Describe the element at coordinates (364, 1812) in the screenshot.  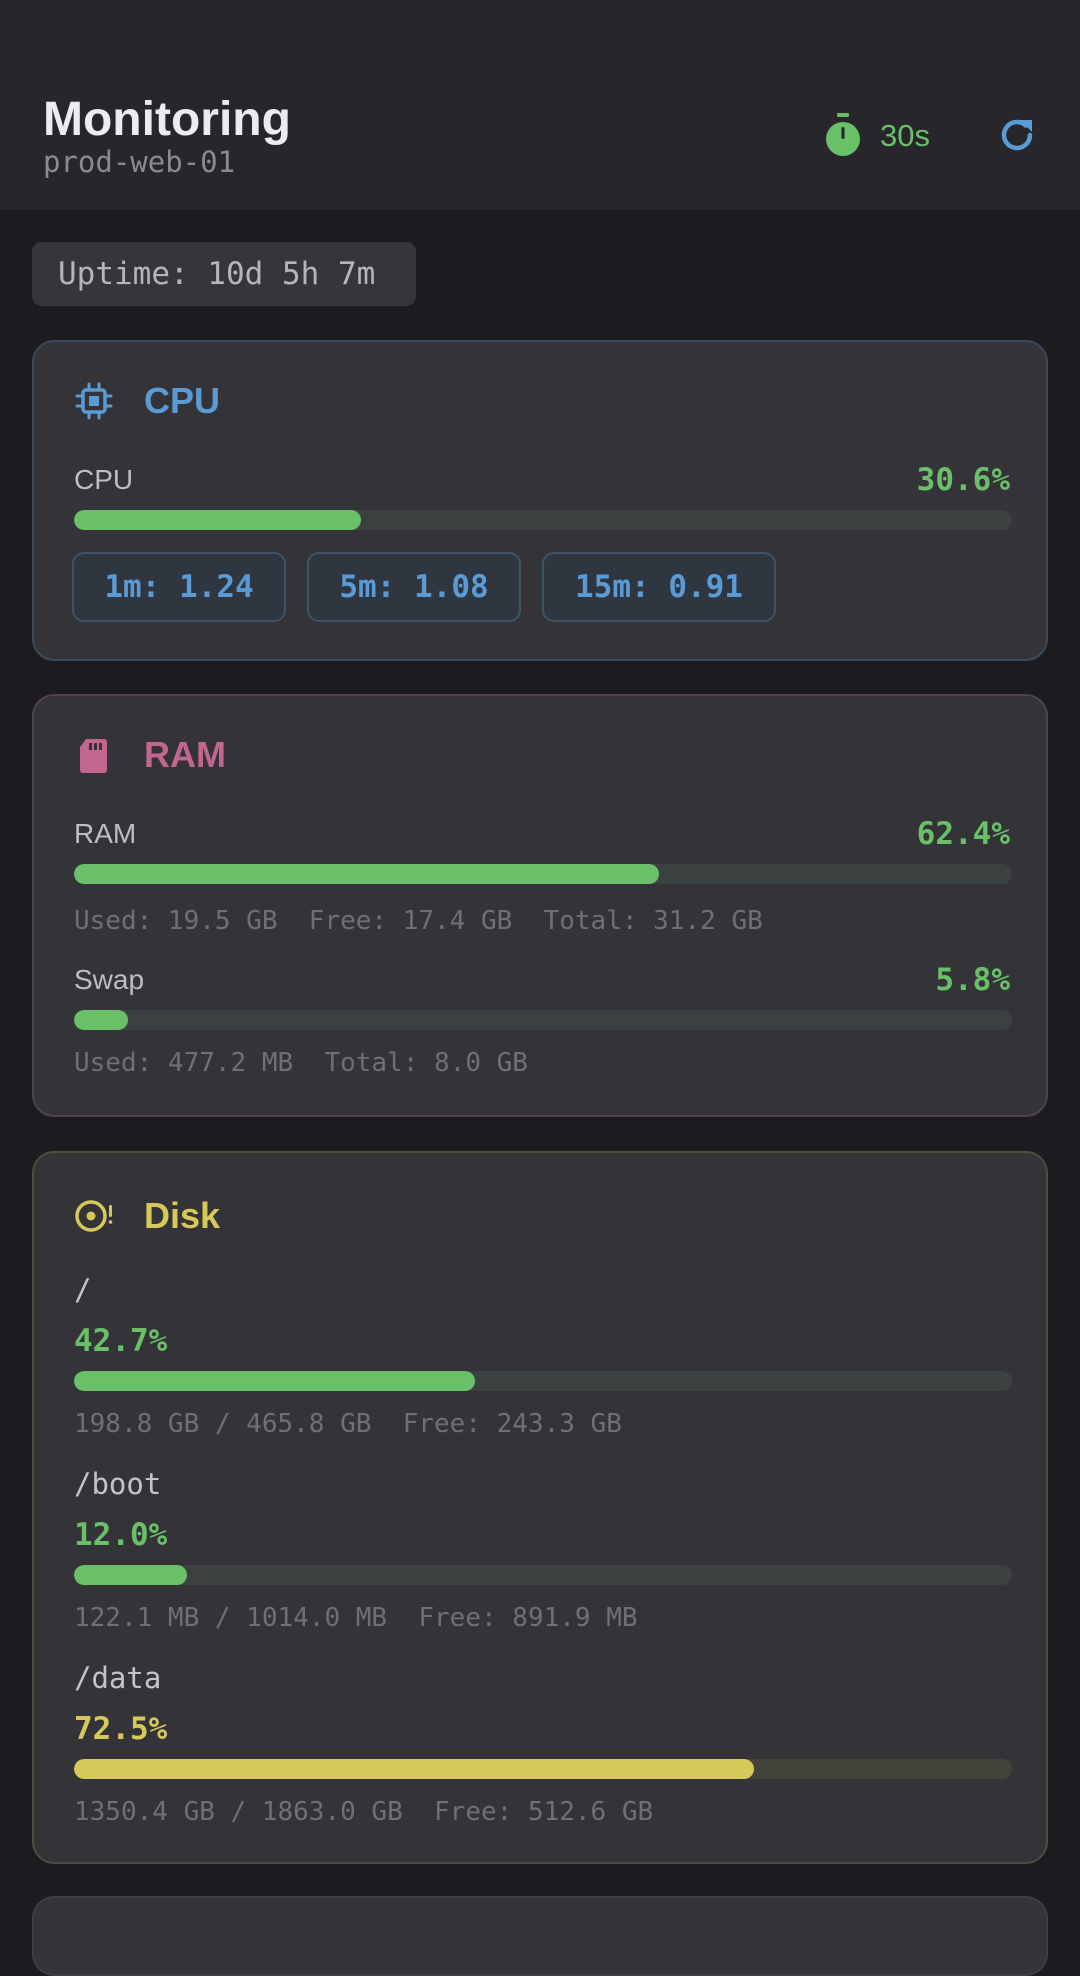
I see `disk-mount-details: 1350.4 GB / 1863.0 GB Free: 512.6 GB` at that location.